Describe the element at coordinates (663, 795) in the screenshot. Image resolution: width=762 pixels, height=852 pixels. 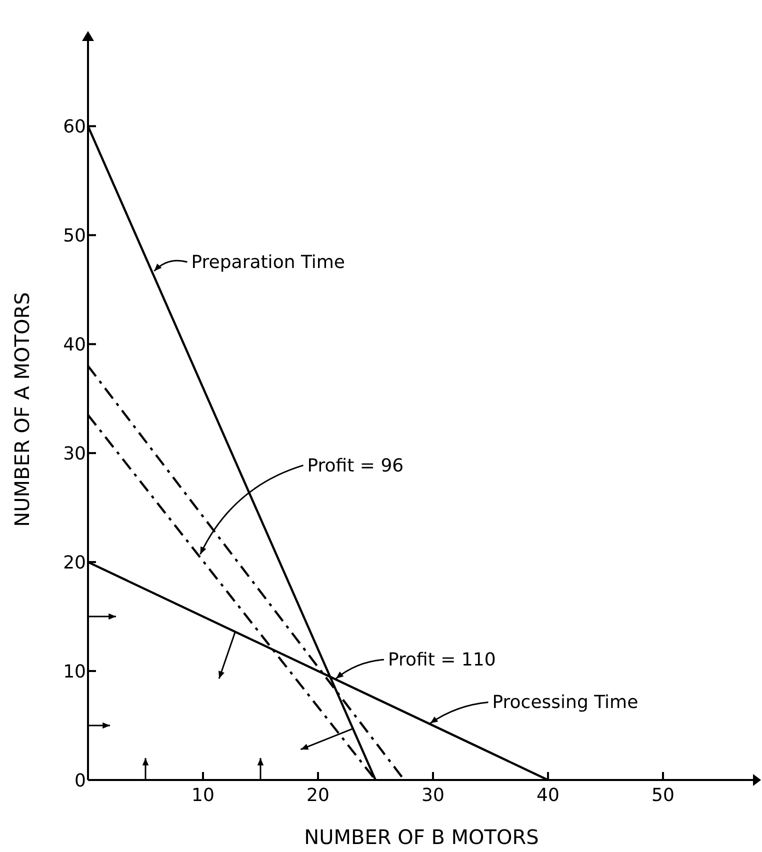
I see `x-tick-label: 50` at that location.